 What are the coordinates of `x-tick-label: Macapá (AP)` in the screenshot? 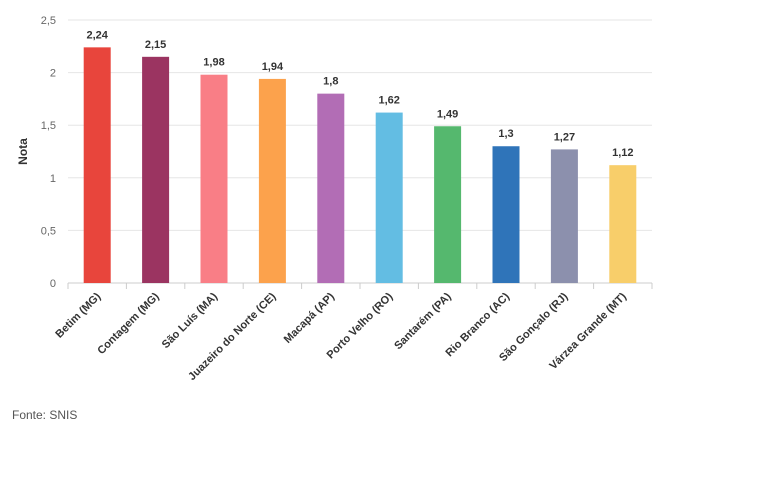 It's located at (309, 317).